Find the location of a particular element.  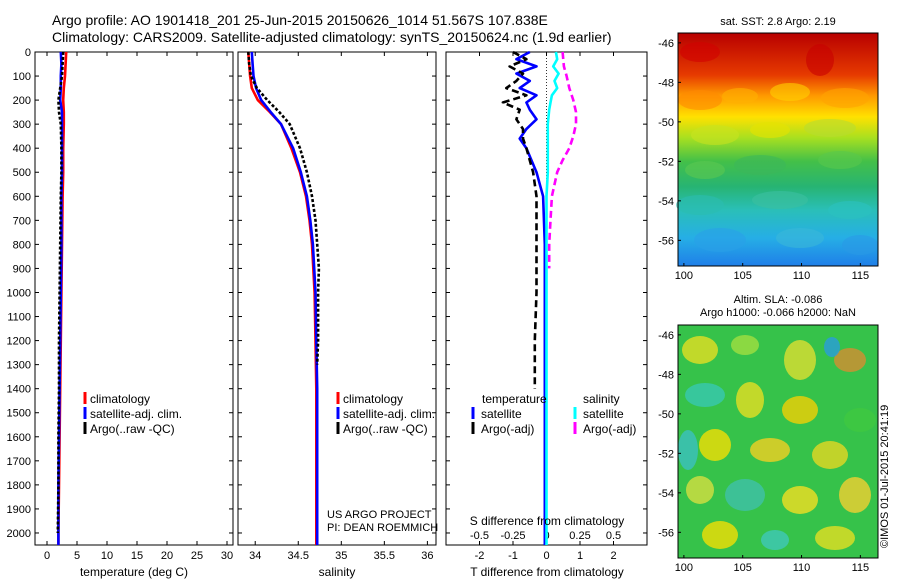

x-tick-label: 5 is located at coordinates (77, 556).